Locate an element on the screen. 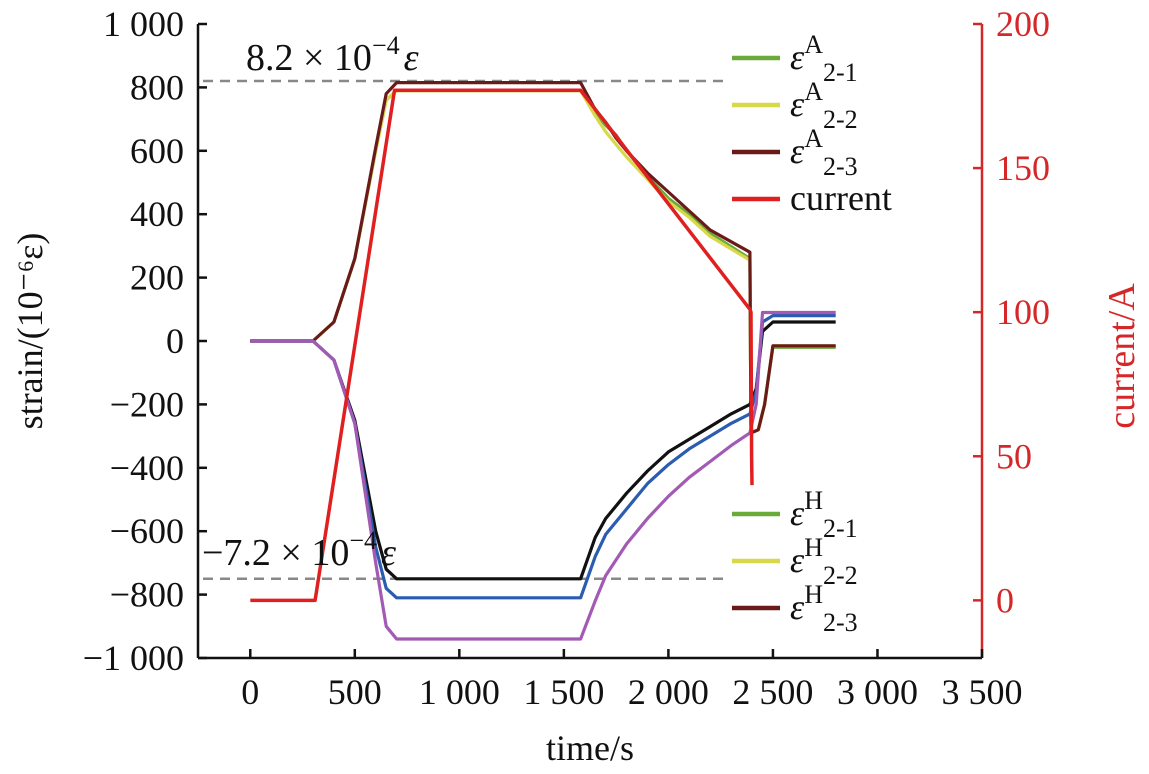  y-left-tick-label: 400 is located at coordinates (157, 214).